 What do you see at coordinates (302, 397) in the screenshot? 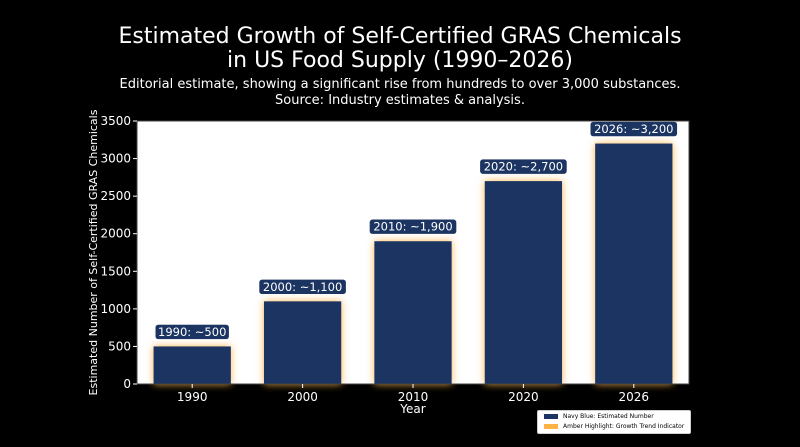
I see `x-tick-label-2000: 2000` at bounding box center [302, 397].